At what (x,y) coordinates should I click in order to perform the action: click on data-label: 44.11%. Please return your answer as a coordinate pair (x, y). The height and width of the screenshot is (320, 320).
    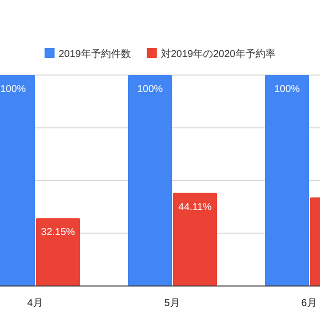
    Looking at the image, I should click on (195, 207).